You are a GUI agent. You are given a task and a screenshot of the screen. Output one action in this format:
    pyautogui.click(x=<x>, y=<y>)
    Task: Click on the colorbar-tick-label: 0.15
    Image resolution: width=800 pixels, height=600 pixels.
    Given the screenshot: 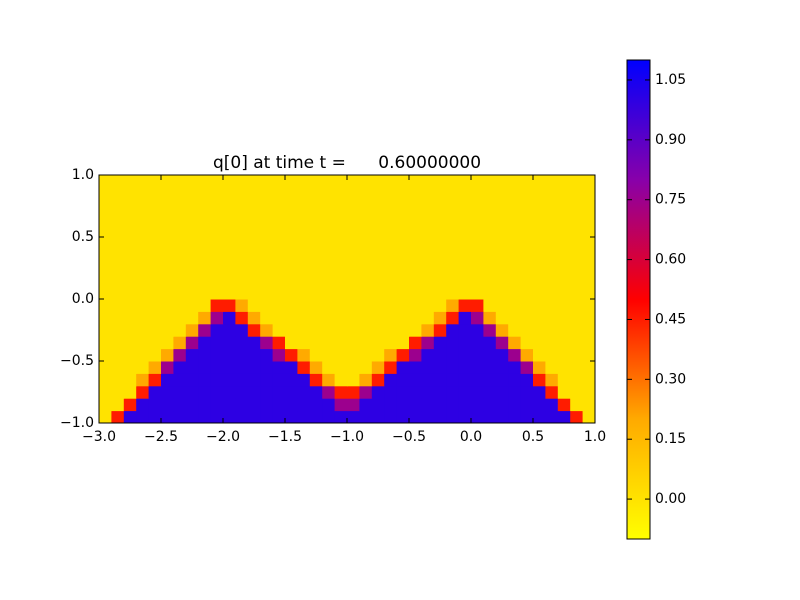 What is the action you would take?
    pyautogui.click(x=670, y=439)
    